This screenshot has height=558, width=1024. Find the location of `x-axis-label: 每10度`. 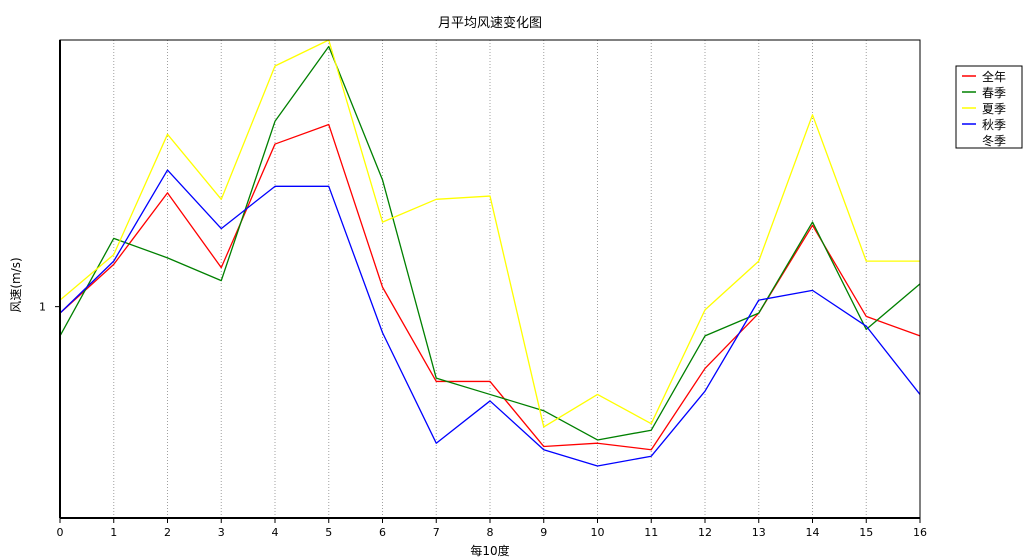

x-axis-label: 每10度 is located at coordinates (489, 550).